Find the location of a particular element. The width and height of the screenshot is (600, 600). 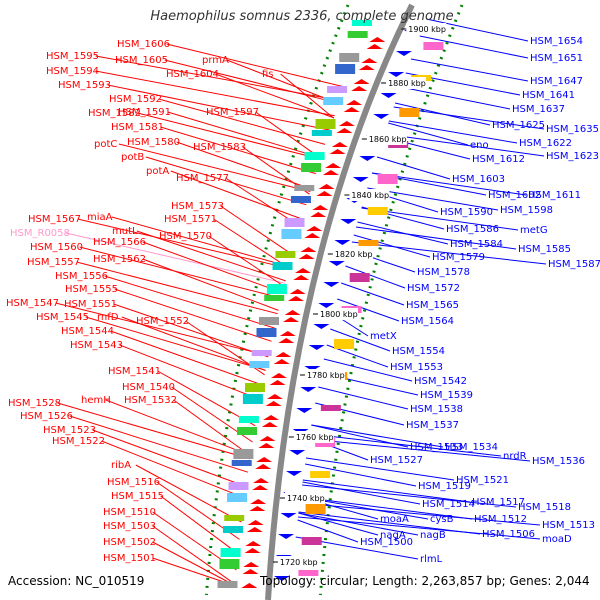

reverse-gene-label: nagA is located at coordinates (393, 535).